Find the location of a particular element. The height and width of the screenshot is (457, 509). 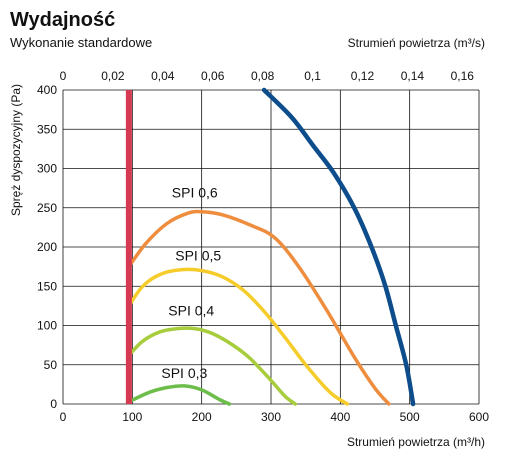

y-tick-label: 350 is located at coordinates (47, 129).